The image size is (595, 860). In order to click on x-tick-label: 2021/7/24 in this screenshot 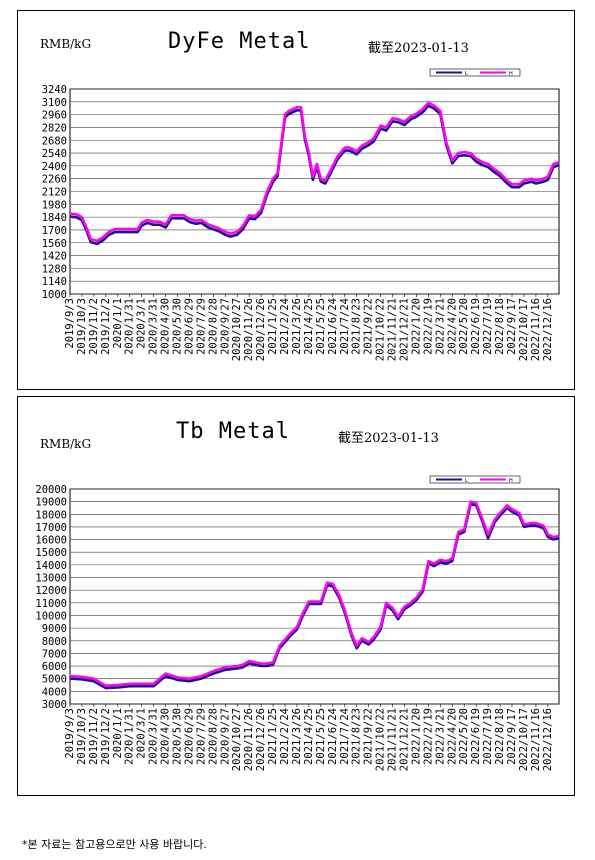, I will do `click(345, 326)`.